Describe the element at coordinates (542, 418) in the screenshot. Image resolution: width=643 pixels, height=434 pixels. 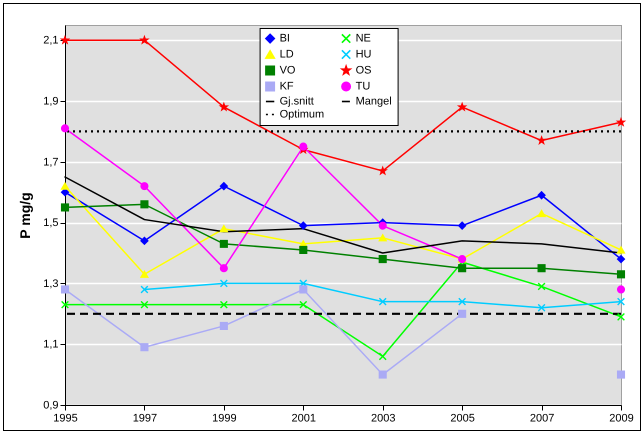
I see `x-tick-label: 2007` at that location.